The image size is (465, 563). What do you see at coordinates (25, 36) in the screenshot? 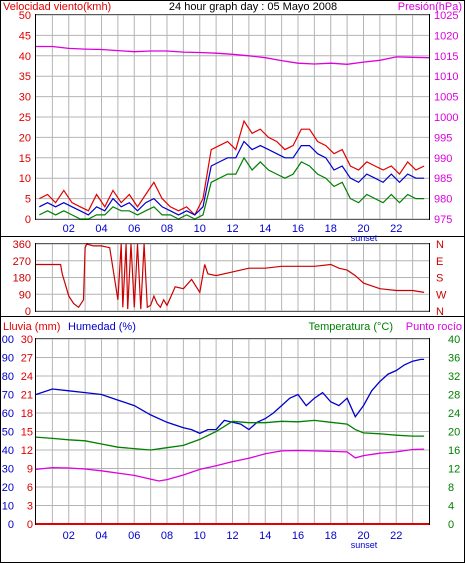
I see `y-tick-label: 45` at bounding box center [25, 36].